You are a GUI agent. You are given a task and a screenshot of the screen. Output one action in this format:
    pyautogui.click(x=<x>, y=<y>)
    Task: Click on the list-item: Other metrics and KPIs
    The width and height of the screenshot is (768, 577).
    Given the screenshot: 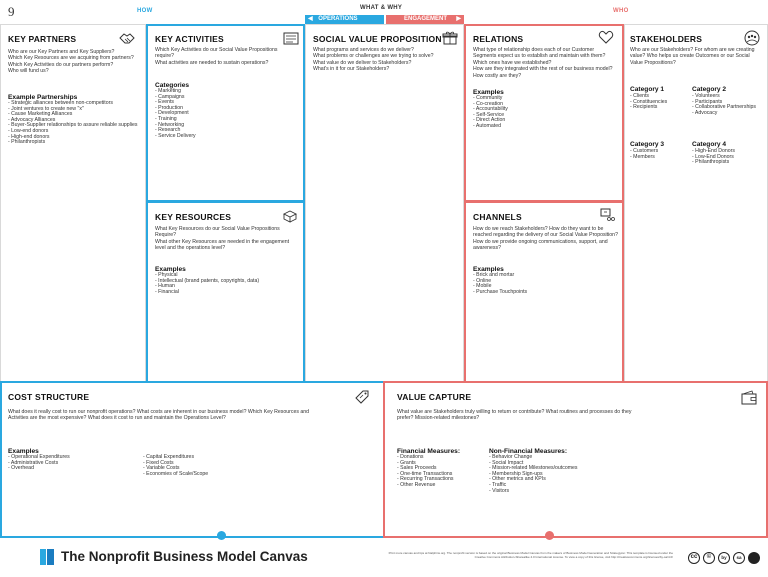 What is the action you would take?
    pyautogui.click(x=549, y=480)
    